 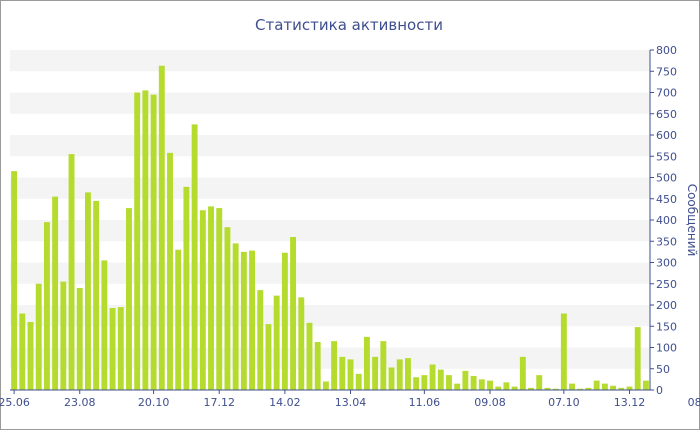 I want to click on chart-title: Статистика активности, so click(x=349, y=25).